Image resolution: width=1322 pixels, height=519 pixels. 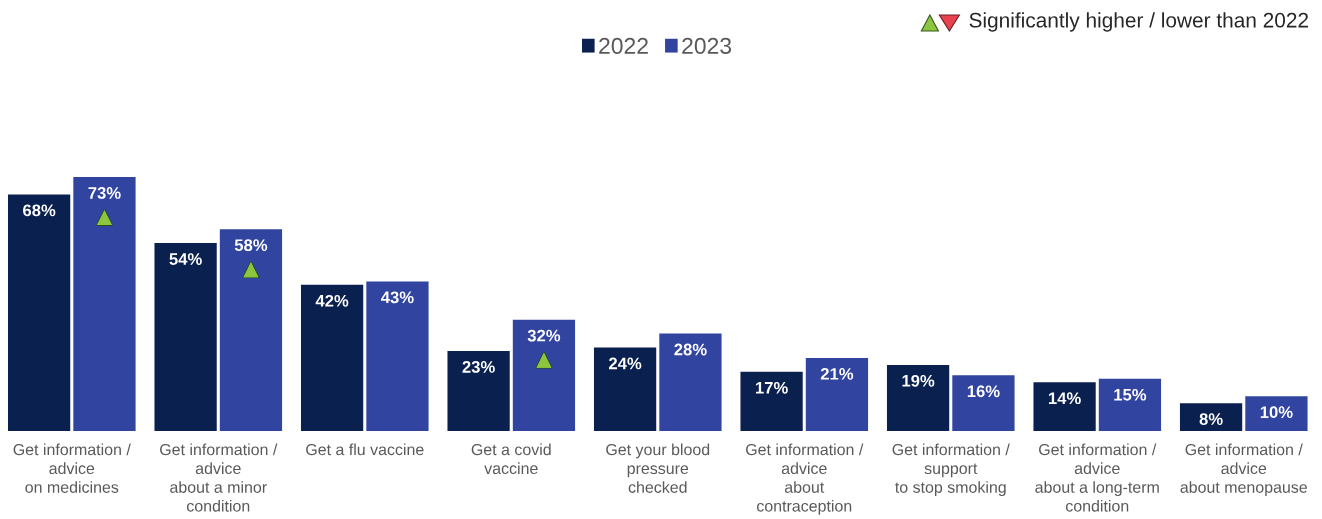 I want to click on data-label: 15%, so click(x=1130, y=394).